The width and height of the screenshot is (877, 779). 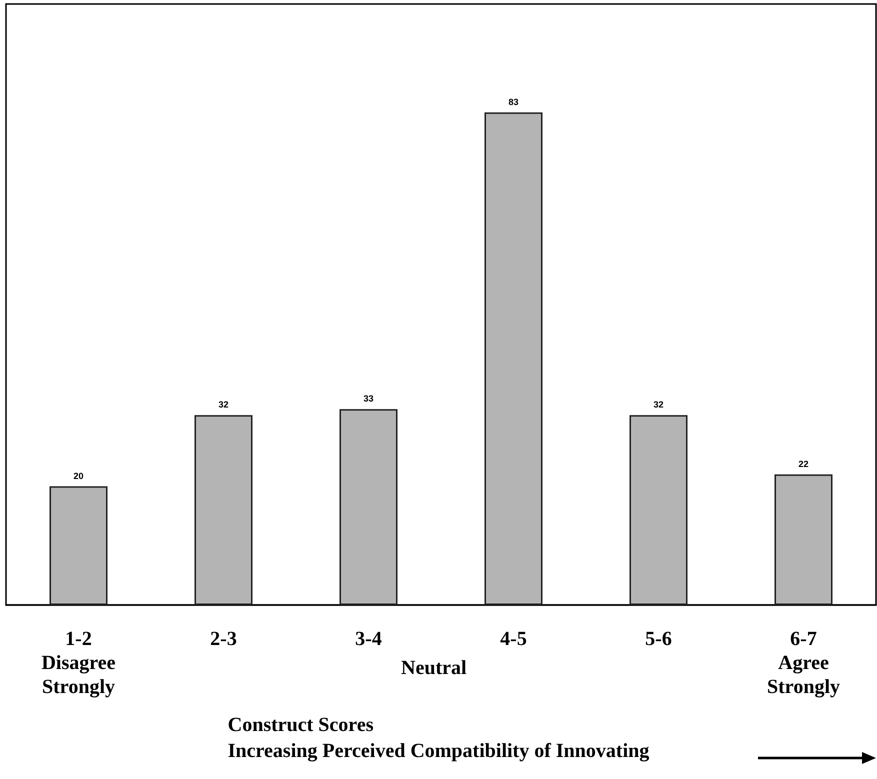 I want to click on x-tick-label: 3-4, so click(x=368, y=639).